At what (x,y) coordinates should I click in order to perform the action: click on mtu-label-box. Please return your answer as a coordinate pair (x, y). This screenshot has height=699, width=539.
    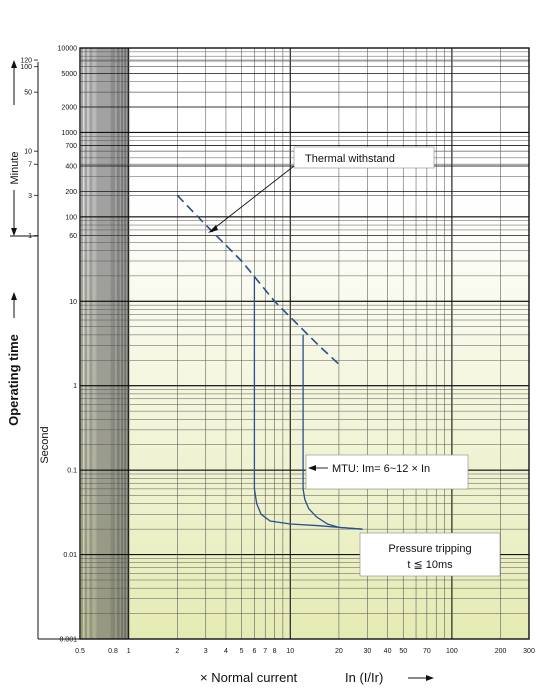
    Looking at the image, I should click on (387, 472).